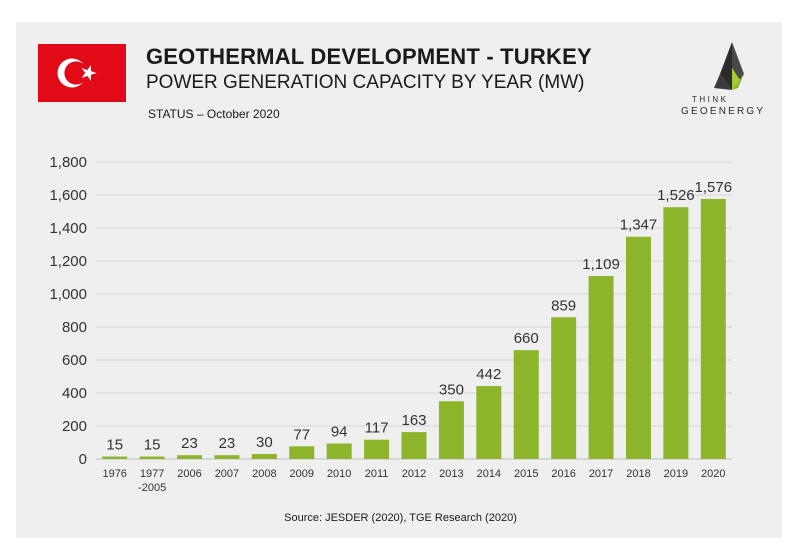 The image size is (801, 554). I want to click on x-tick-label: 2014, so click(489, 474).